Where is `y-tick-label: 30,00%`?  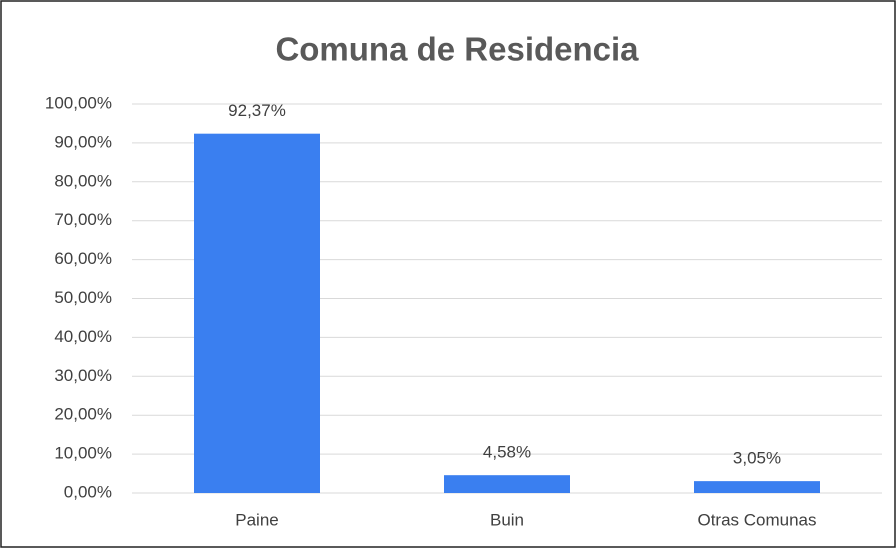
y-tick-label: 30,00% is located at coordinates (83, 375).